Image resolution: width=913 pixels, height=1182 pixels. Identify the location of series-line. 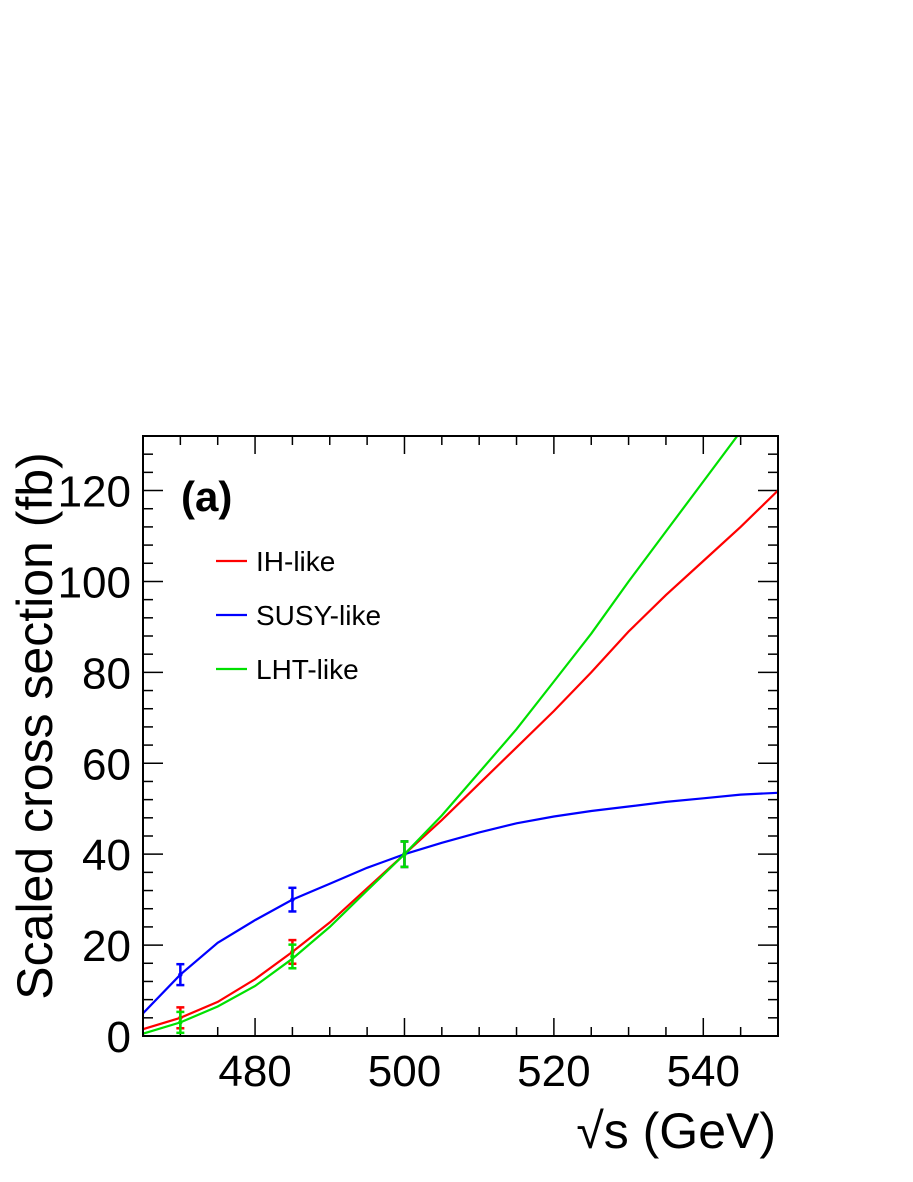
(460, 903).